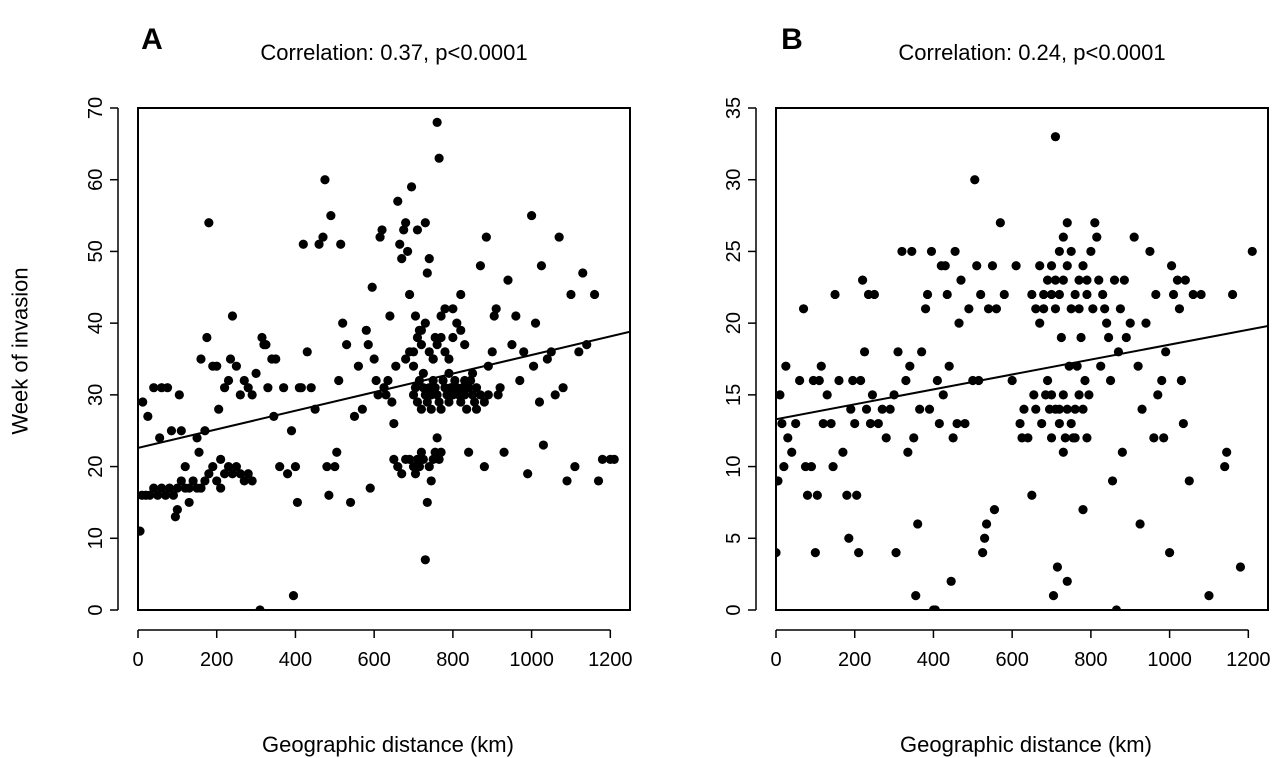 Image resolution: width=1280 pixels, height=758 pixels. Describe the element at coordinates (775, 660) in the screenshot. I see `x-tick-label: 0` at that location.